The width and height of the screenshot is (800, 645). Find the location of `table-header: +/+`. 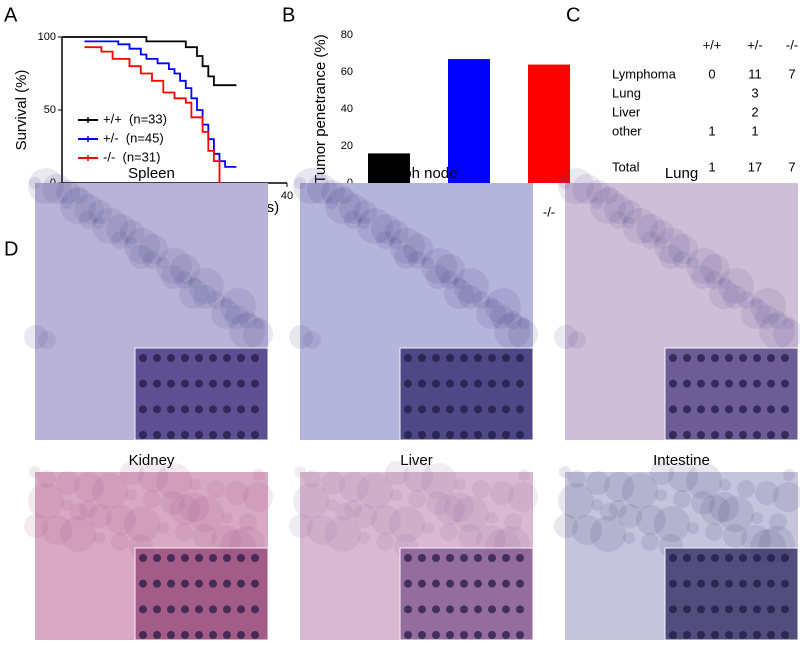

table-header: +/+ is located at coordinates (712, 44).